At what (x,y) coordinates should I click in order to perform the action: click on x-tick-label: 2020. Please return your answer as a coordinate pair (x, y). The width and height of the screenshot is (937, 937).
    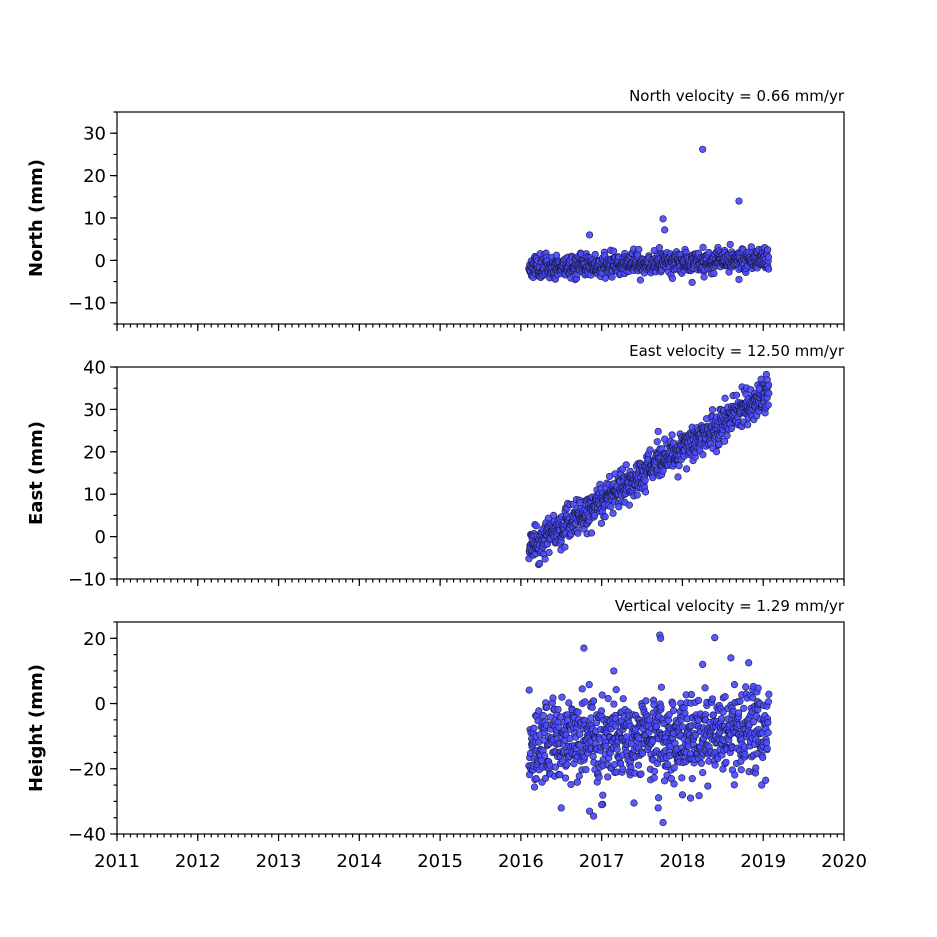
    Looking at the image, I should click on (844, 861).